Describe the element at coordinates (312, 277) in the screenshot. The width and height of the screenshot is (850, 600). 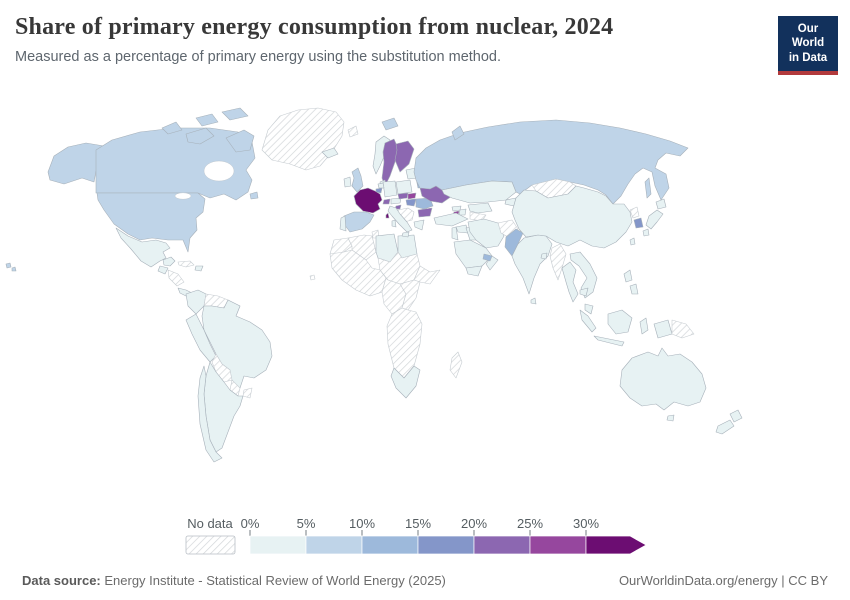
I see `country-cape-verde` at that location.